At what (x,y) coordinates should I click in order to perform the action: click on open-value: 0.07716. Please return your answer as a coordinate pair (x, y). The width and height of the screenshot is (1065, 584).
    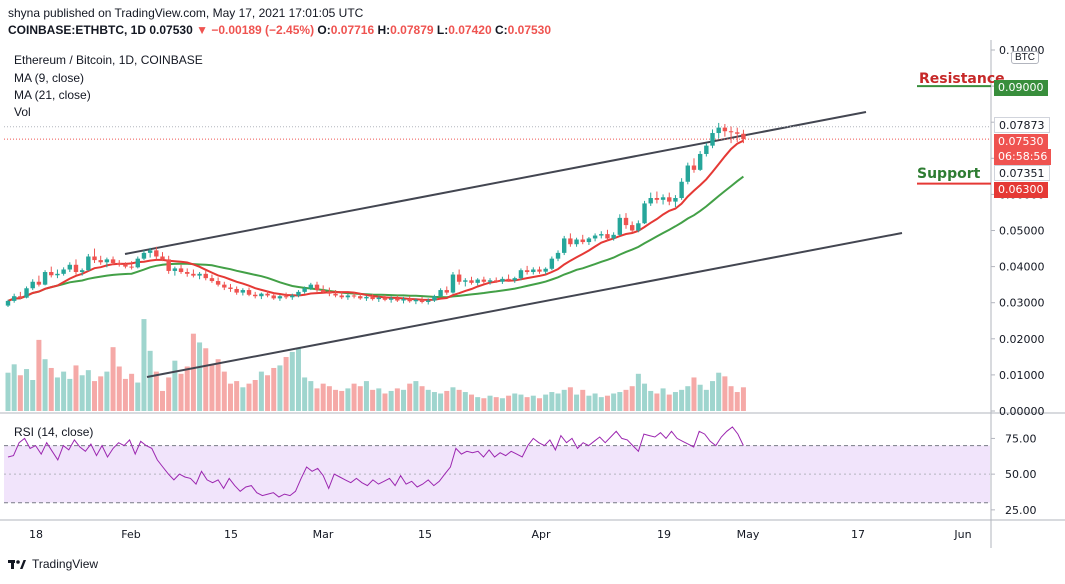
    Looking at the image, I should click on (352, 30).